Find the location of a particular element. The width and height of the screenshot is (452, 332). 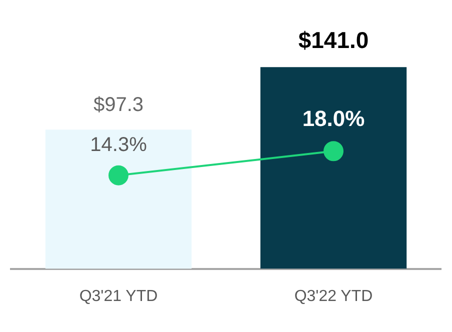

data-label: $141.0 is located at coordinates (333, 40).